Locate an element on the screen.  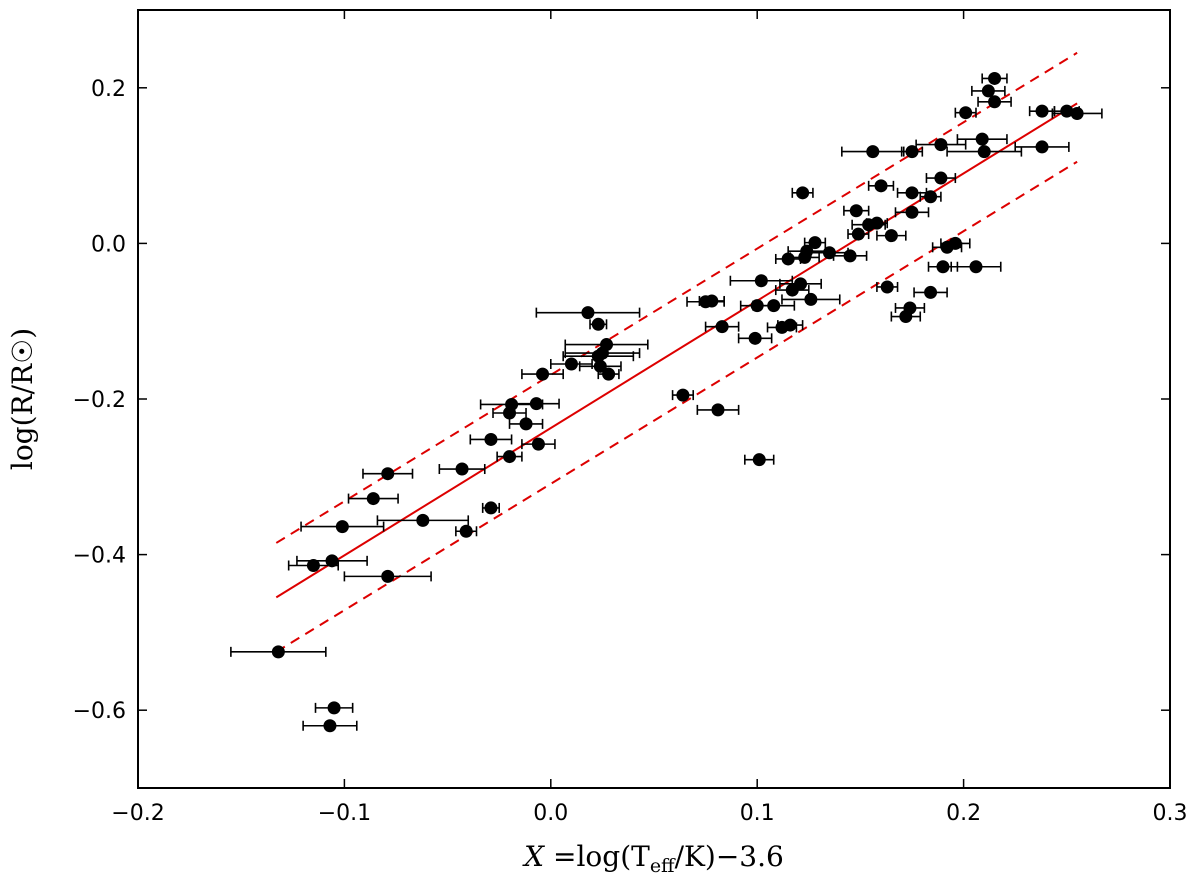
x-tick-label: 0.1 is located at coordinates (757, 813).